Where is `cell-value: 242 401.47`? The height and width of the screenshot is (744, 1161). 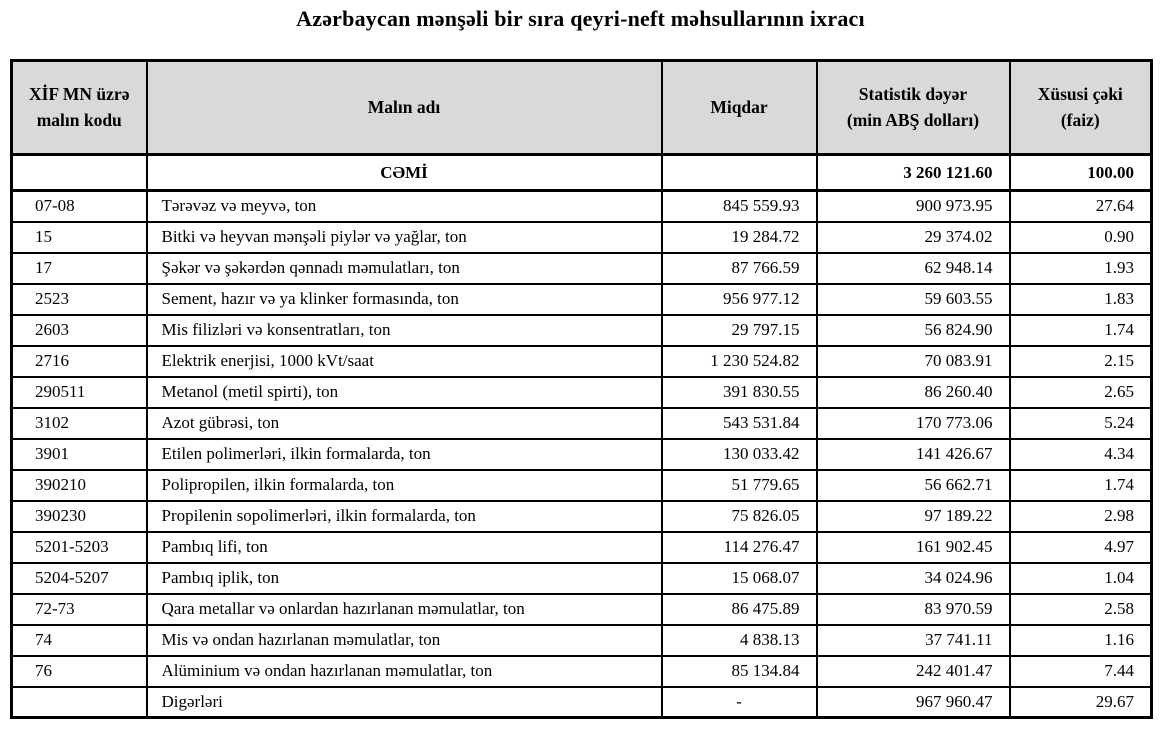 cell-value: 242 401.47 is located at coordinates (913, 671).